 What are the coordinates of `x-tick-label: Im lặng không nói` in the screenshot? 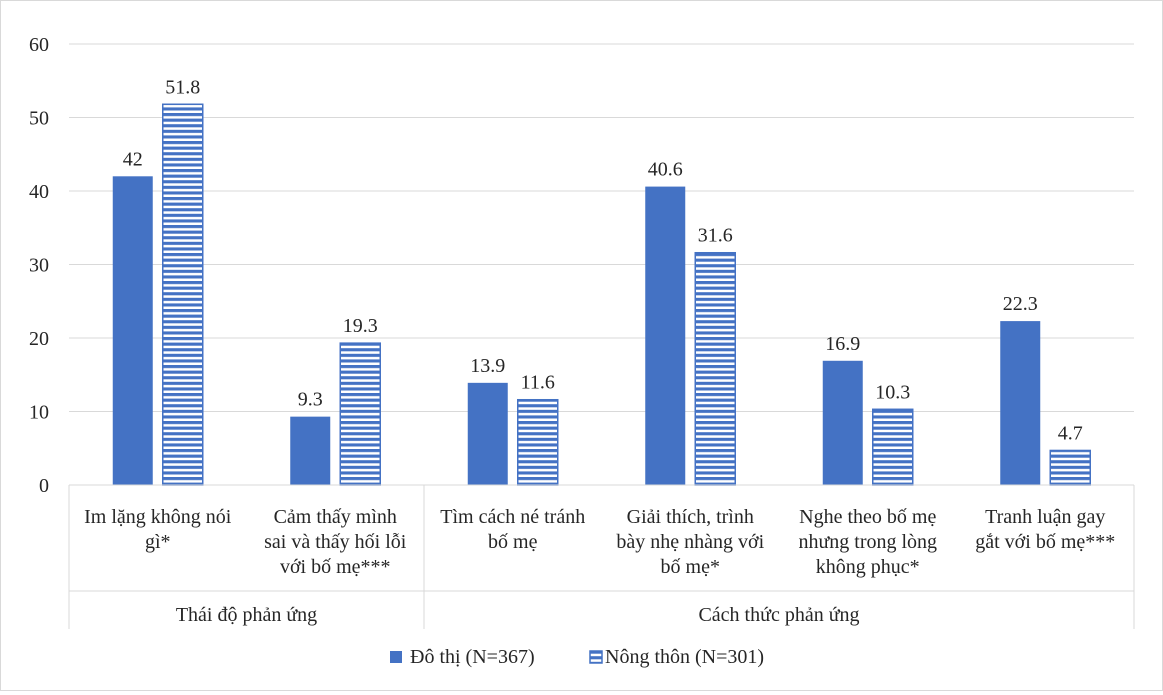 It's located at (158, 517).